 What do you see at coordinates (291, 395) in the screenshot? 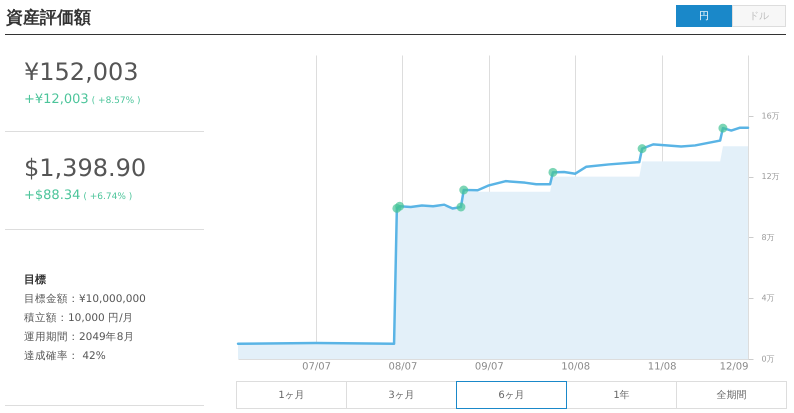
I see `text: 1ヶ月` at bounding box center [291, 395].